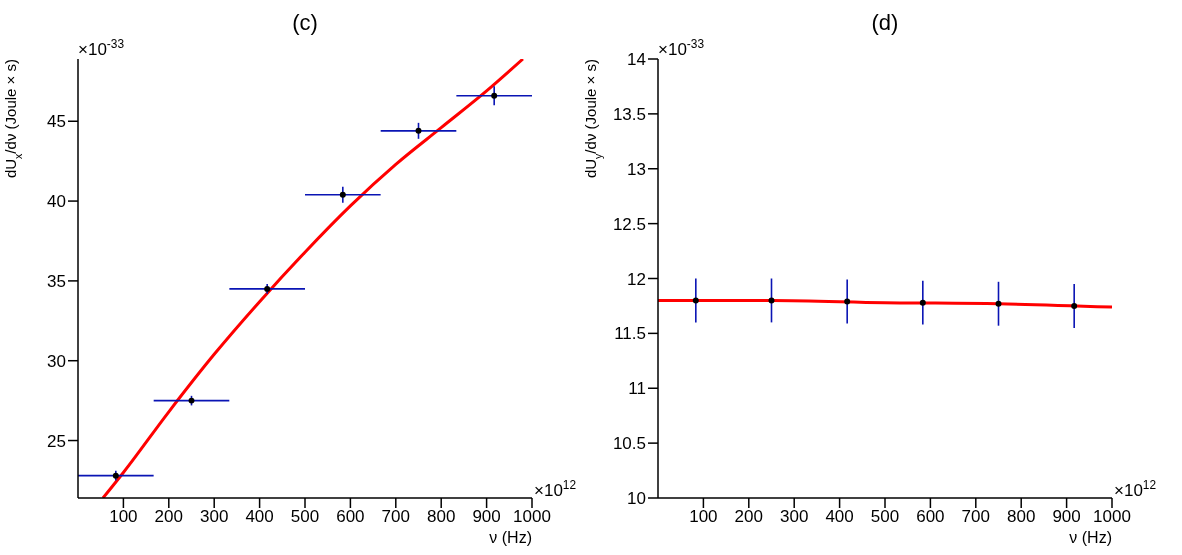 This screenshot has height=555, width=1182. Describe the element at coordinates (56, 441) in the screenshot. I see `y-tick-label: 25` at that location.